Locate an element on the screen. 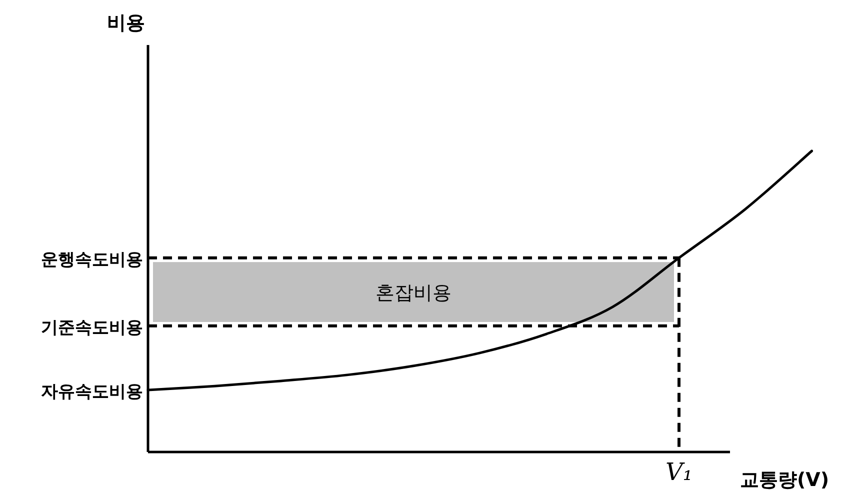  annotation: 자유속도비용 is located at coordinates (92, 392).